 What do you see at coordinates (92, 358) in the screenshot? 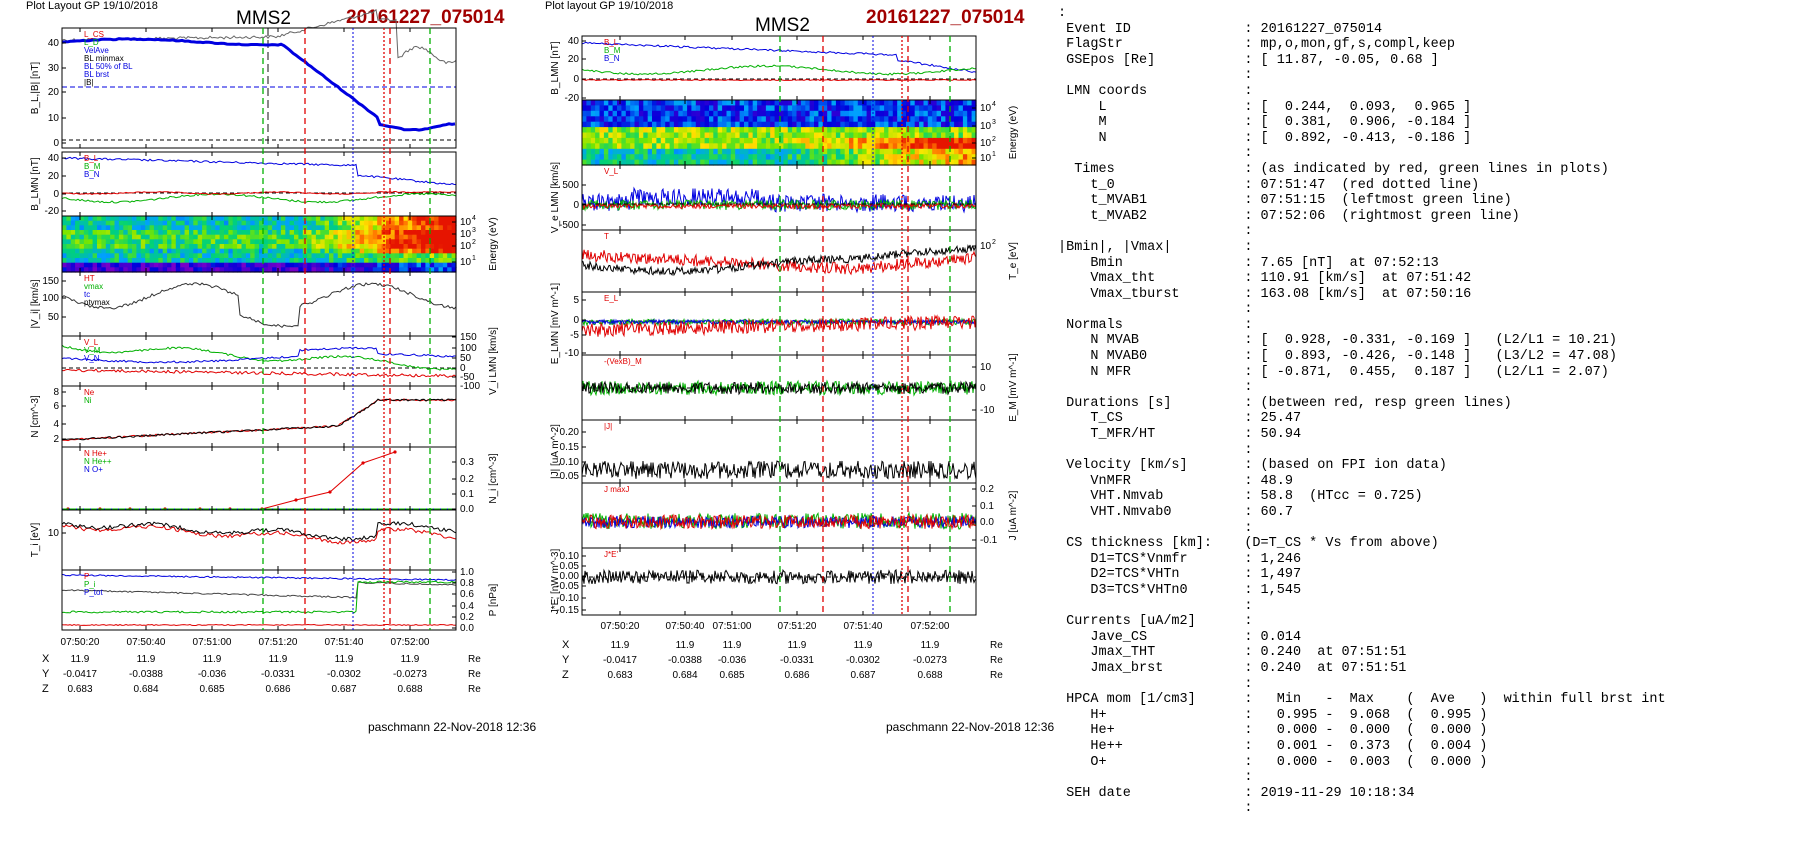
I see `legend-entry: V_N` at bounding box center [92, 358].